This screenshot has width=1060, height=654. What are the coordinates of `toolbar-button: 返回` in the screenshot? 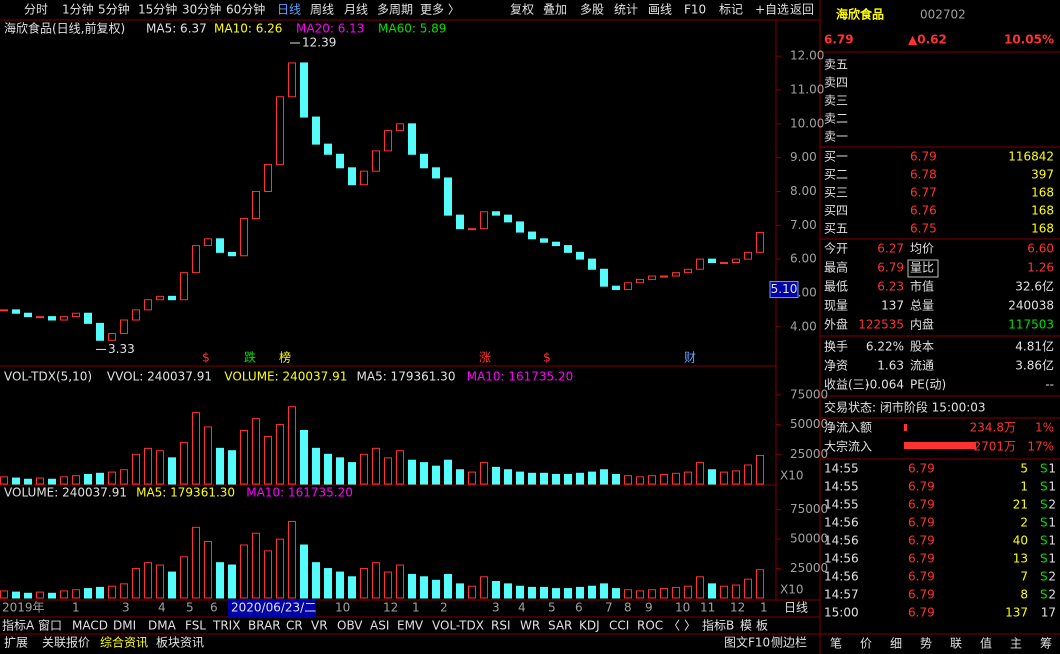 It's located at (802, 10).